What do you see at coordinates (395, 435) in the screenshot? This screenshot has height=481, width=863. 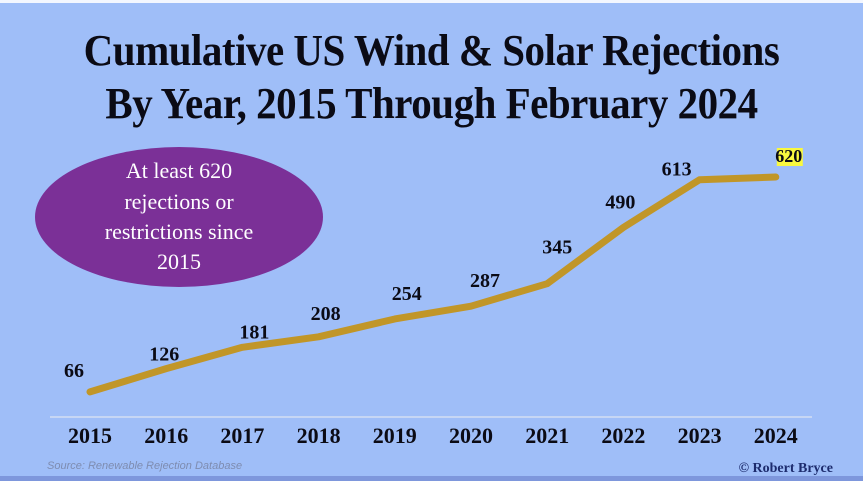 I see `x-axis-tick-label: 2019` at bounding box center [395, 435].